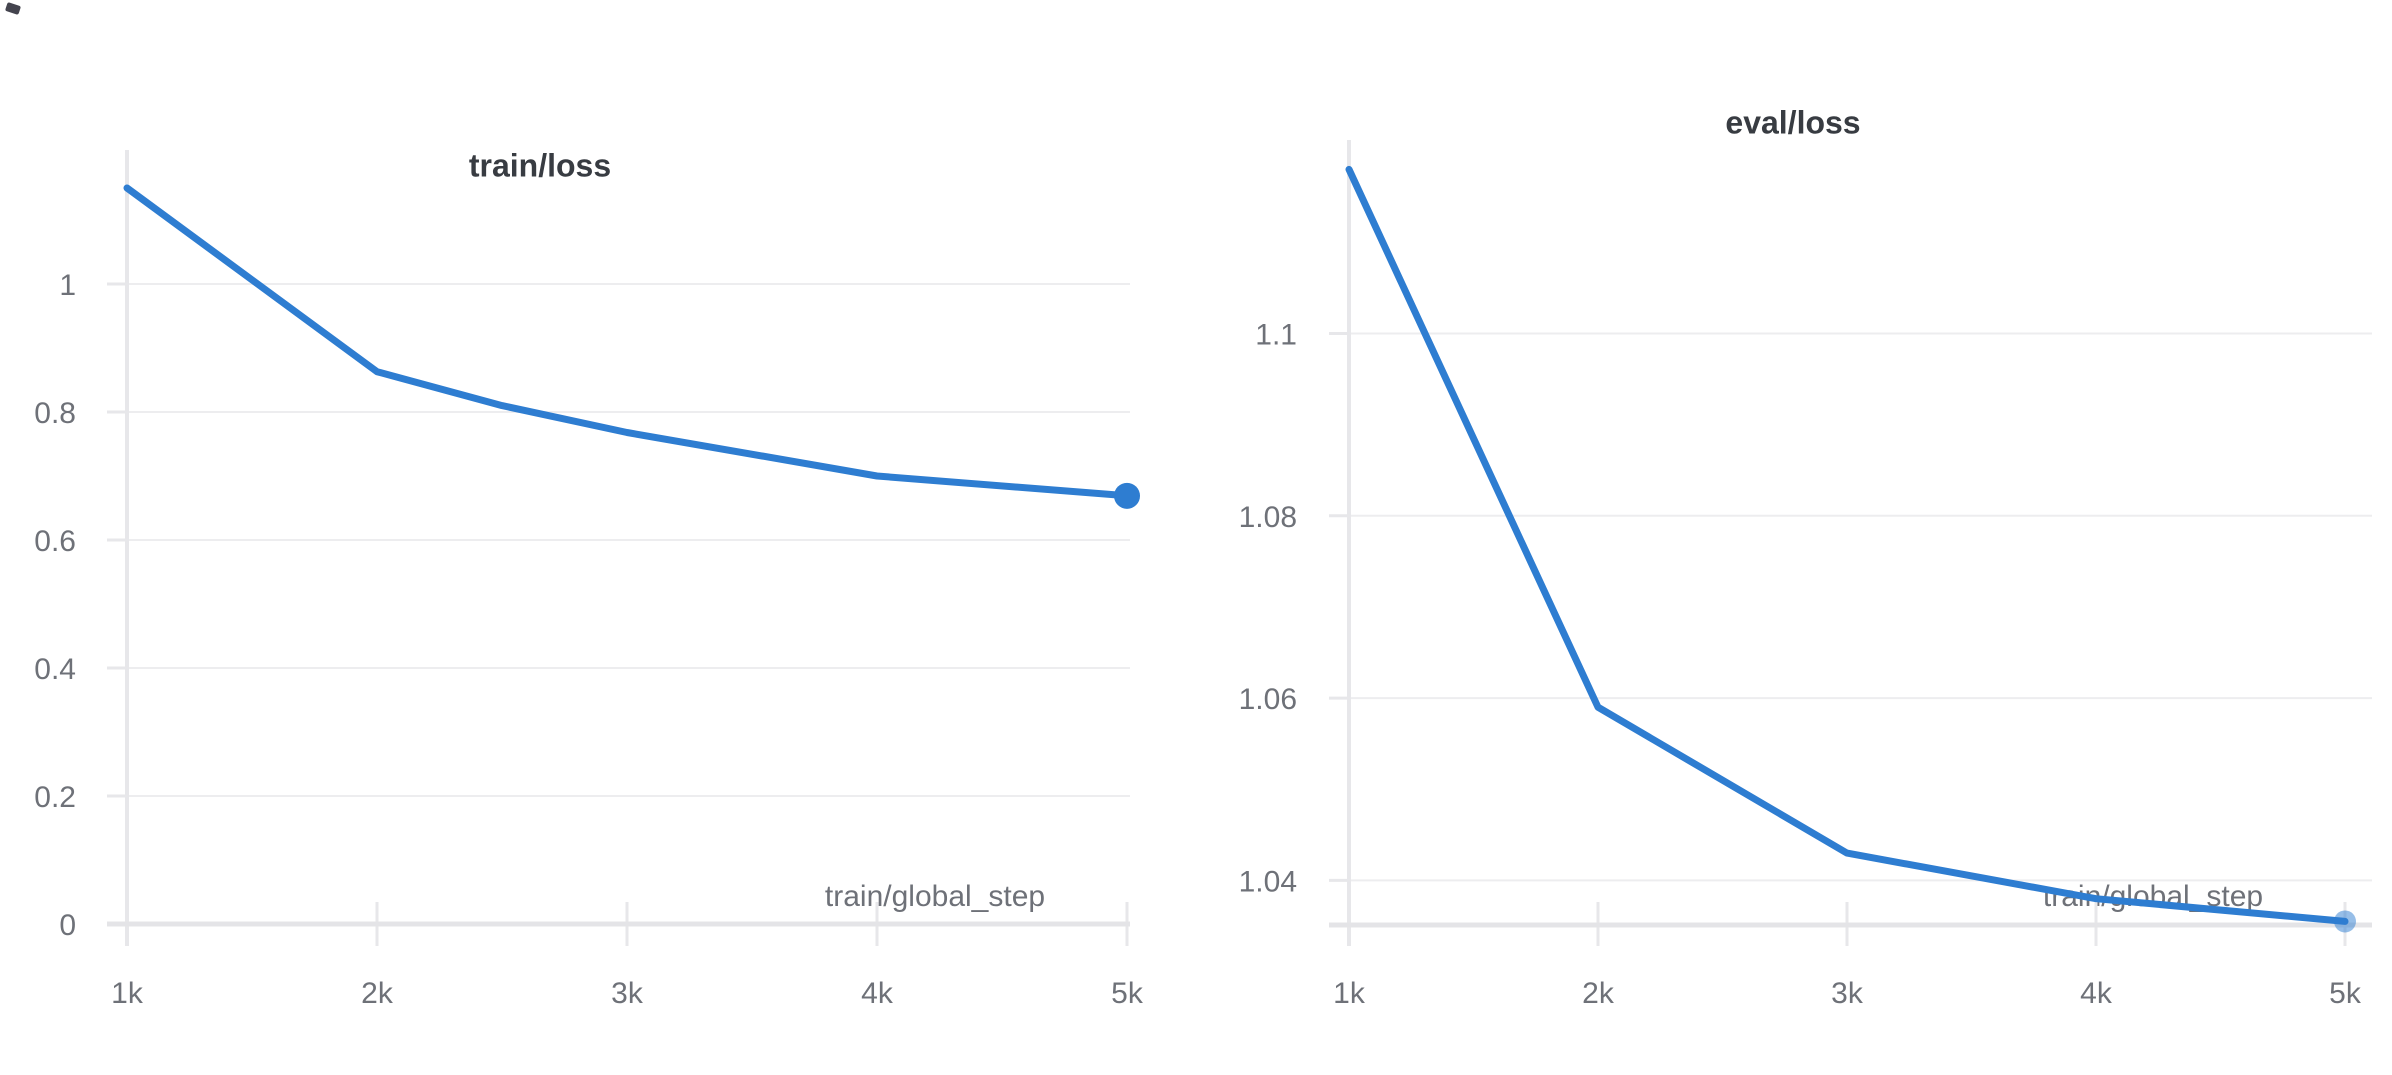 This screenshot has width=2392, height=1075. I want to click on y-tick-label: 1.06, so click(1268, 699).